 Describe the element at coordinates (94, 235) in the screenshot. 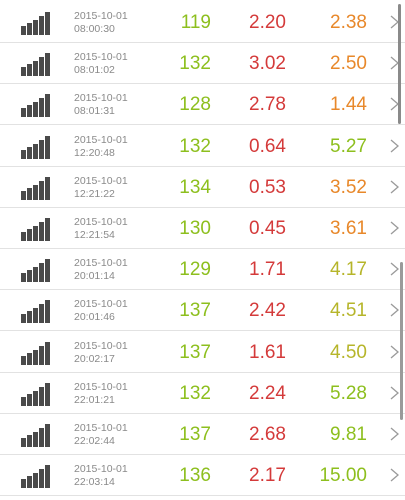

I see `record-time: 12:21:54` at that location.